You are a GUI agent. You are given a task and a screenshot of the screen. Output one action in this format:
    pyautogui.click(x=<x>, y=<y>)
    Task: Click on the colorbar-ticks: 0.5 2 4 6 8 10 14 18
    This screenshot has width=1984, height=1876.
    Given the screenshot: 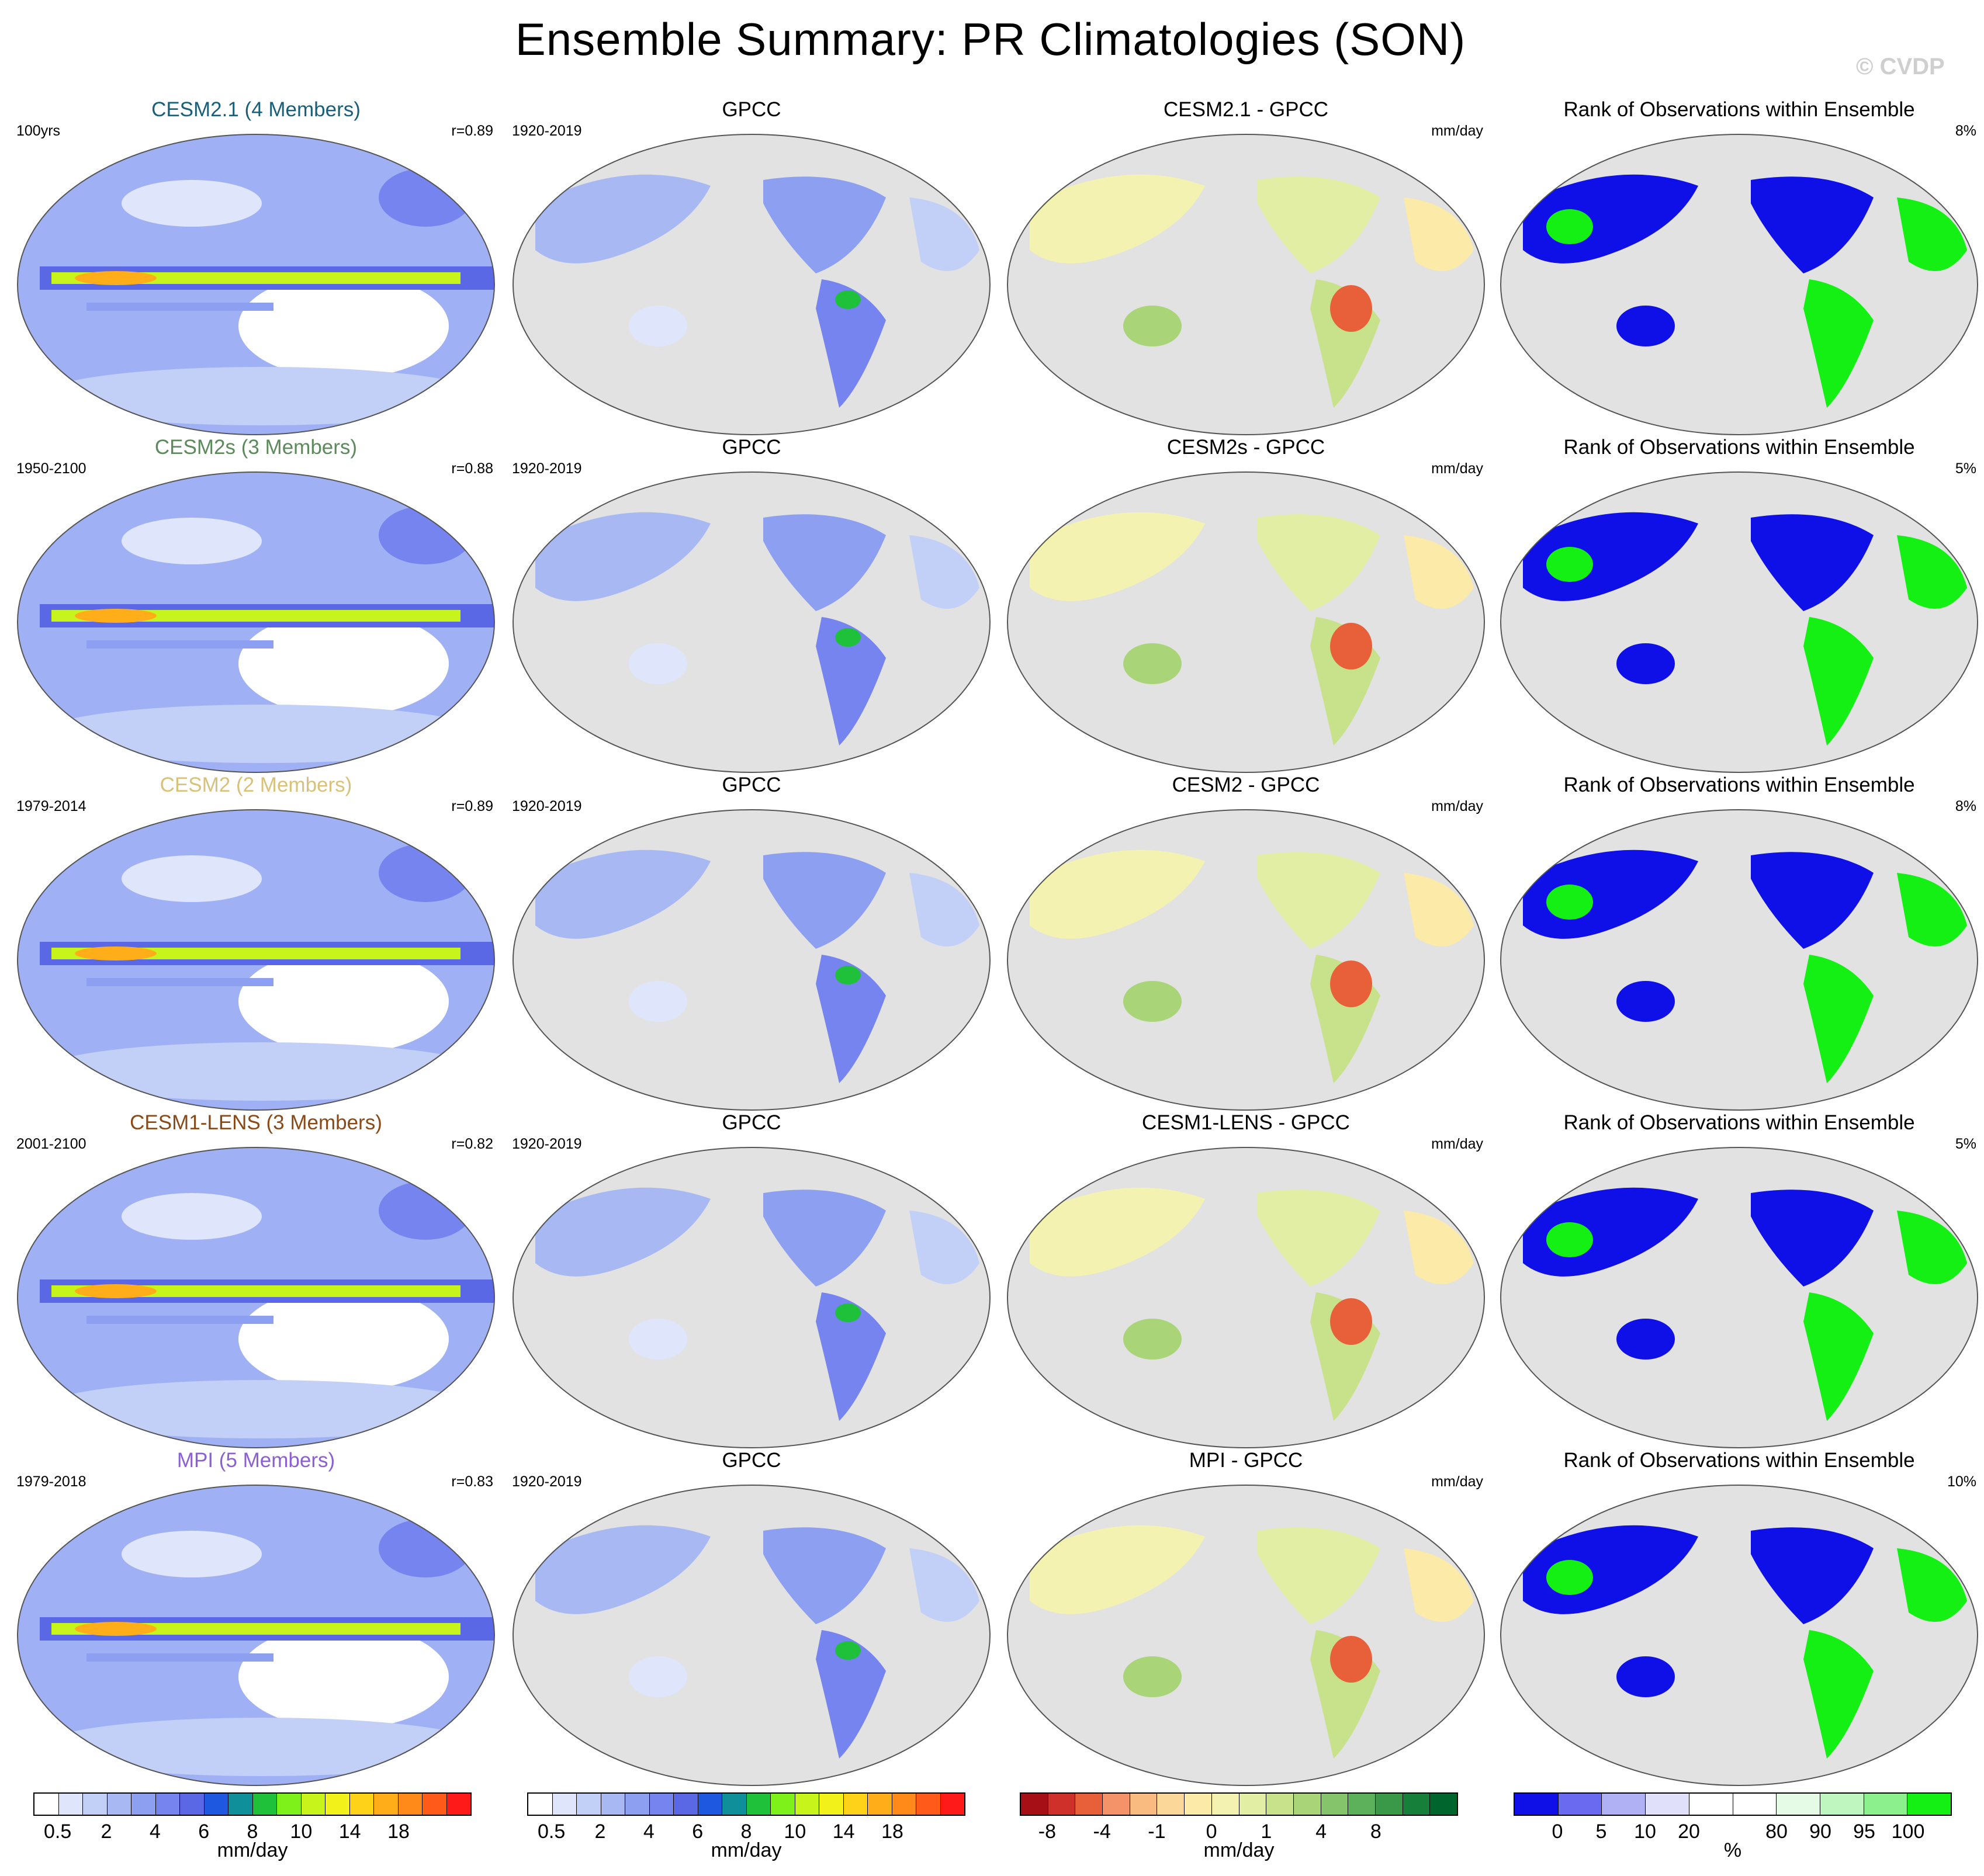 What is the action you would take?
    pyautogui.click(x=746, y=1830)
    